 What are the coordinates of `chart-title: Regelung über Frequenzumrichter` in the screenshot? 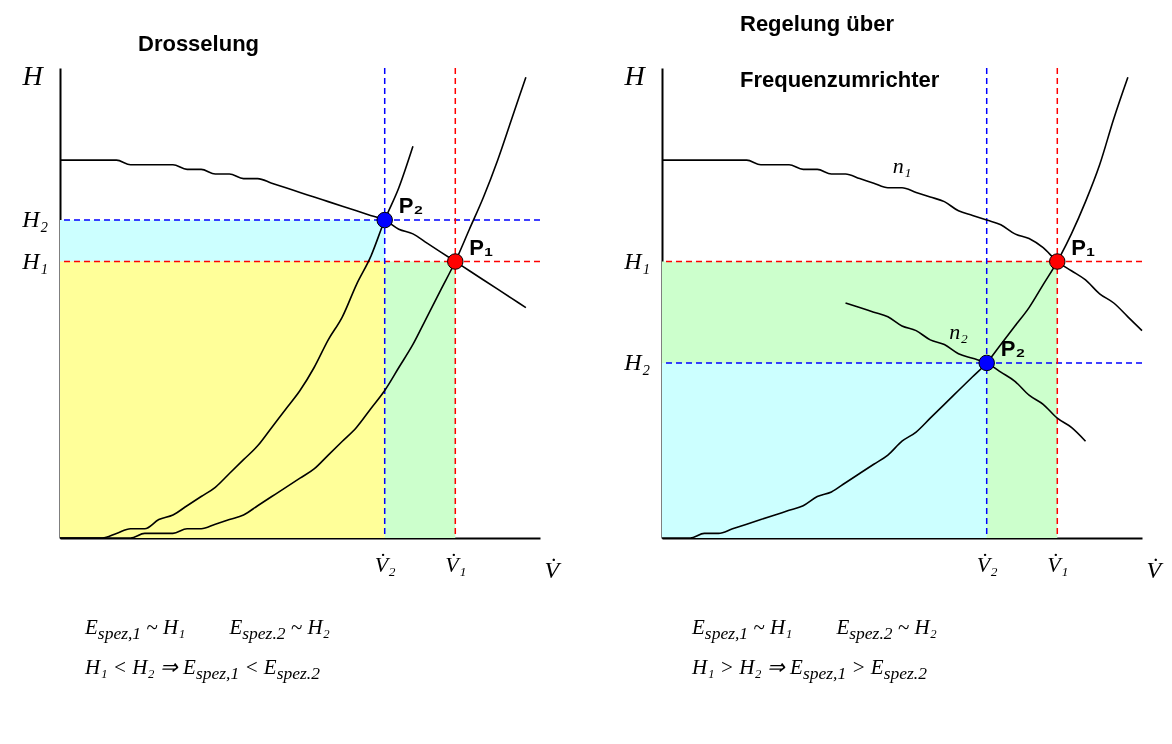 It's located at (840, 51).